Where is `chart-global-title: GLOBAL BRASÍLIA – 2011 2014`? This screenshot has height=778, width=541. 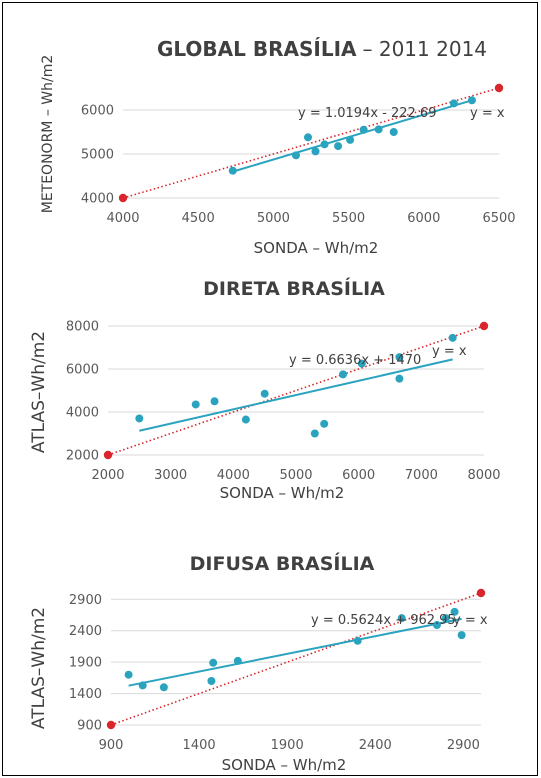 chart-global-title: GLOBAL BRASÍLIA – 2011 2014 is located at coordinates (322, 49).